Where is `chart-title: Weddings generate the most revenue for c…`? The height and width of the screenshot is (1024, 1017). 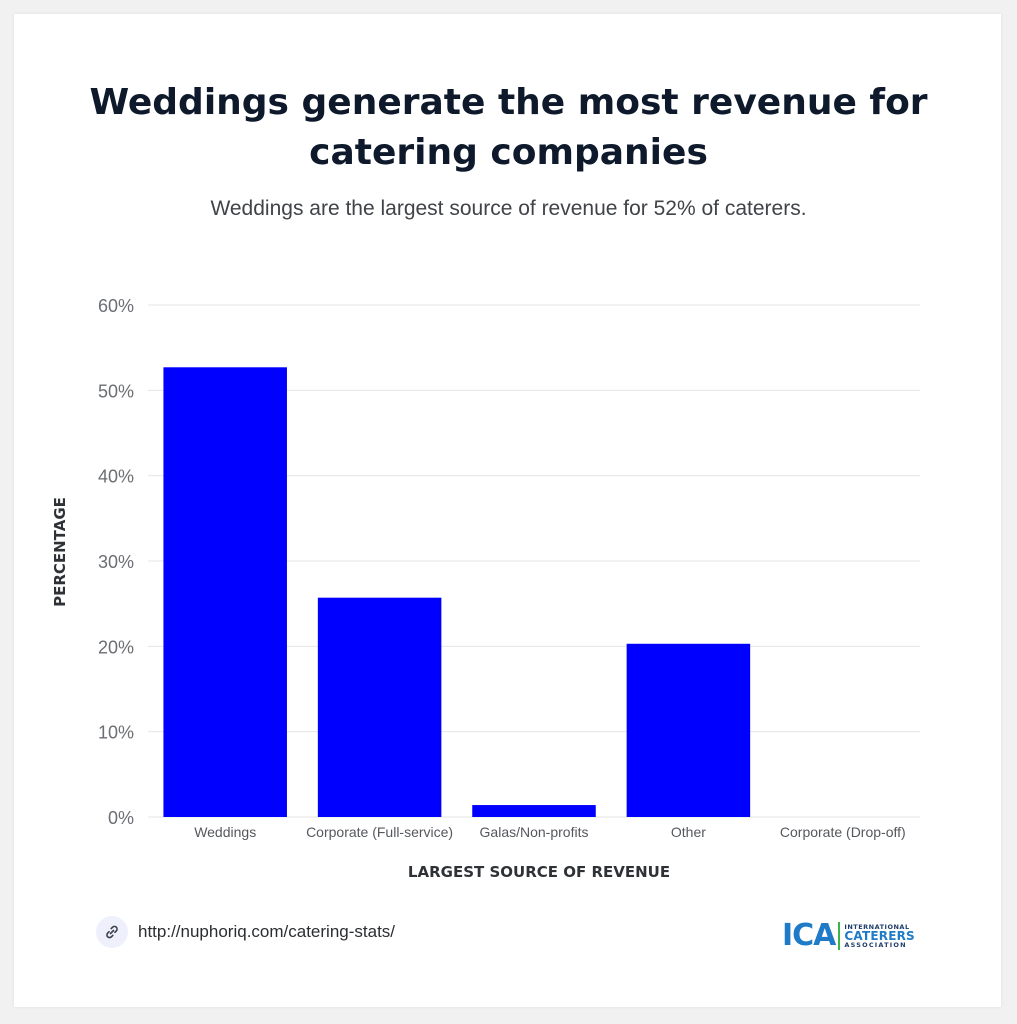
chart-title: Weddings generate the most revenue for c… is located at coordinates (508, 128).